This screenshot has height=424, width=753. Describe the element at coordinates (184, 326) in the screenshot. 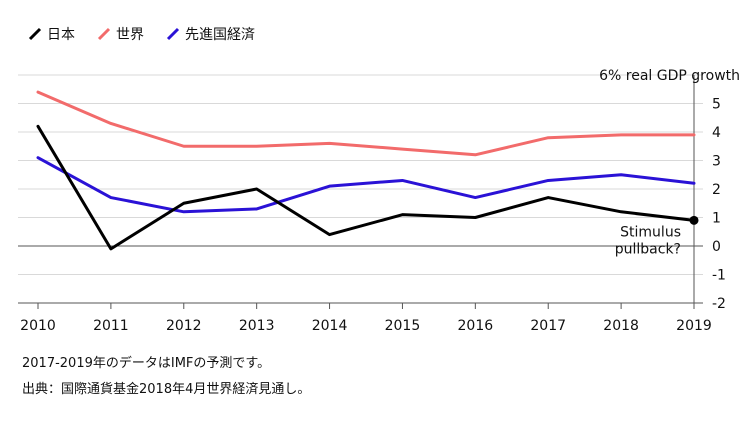

I see `x-tick-label: 2012` at that location.